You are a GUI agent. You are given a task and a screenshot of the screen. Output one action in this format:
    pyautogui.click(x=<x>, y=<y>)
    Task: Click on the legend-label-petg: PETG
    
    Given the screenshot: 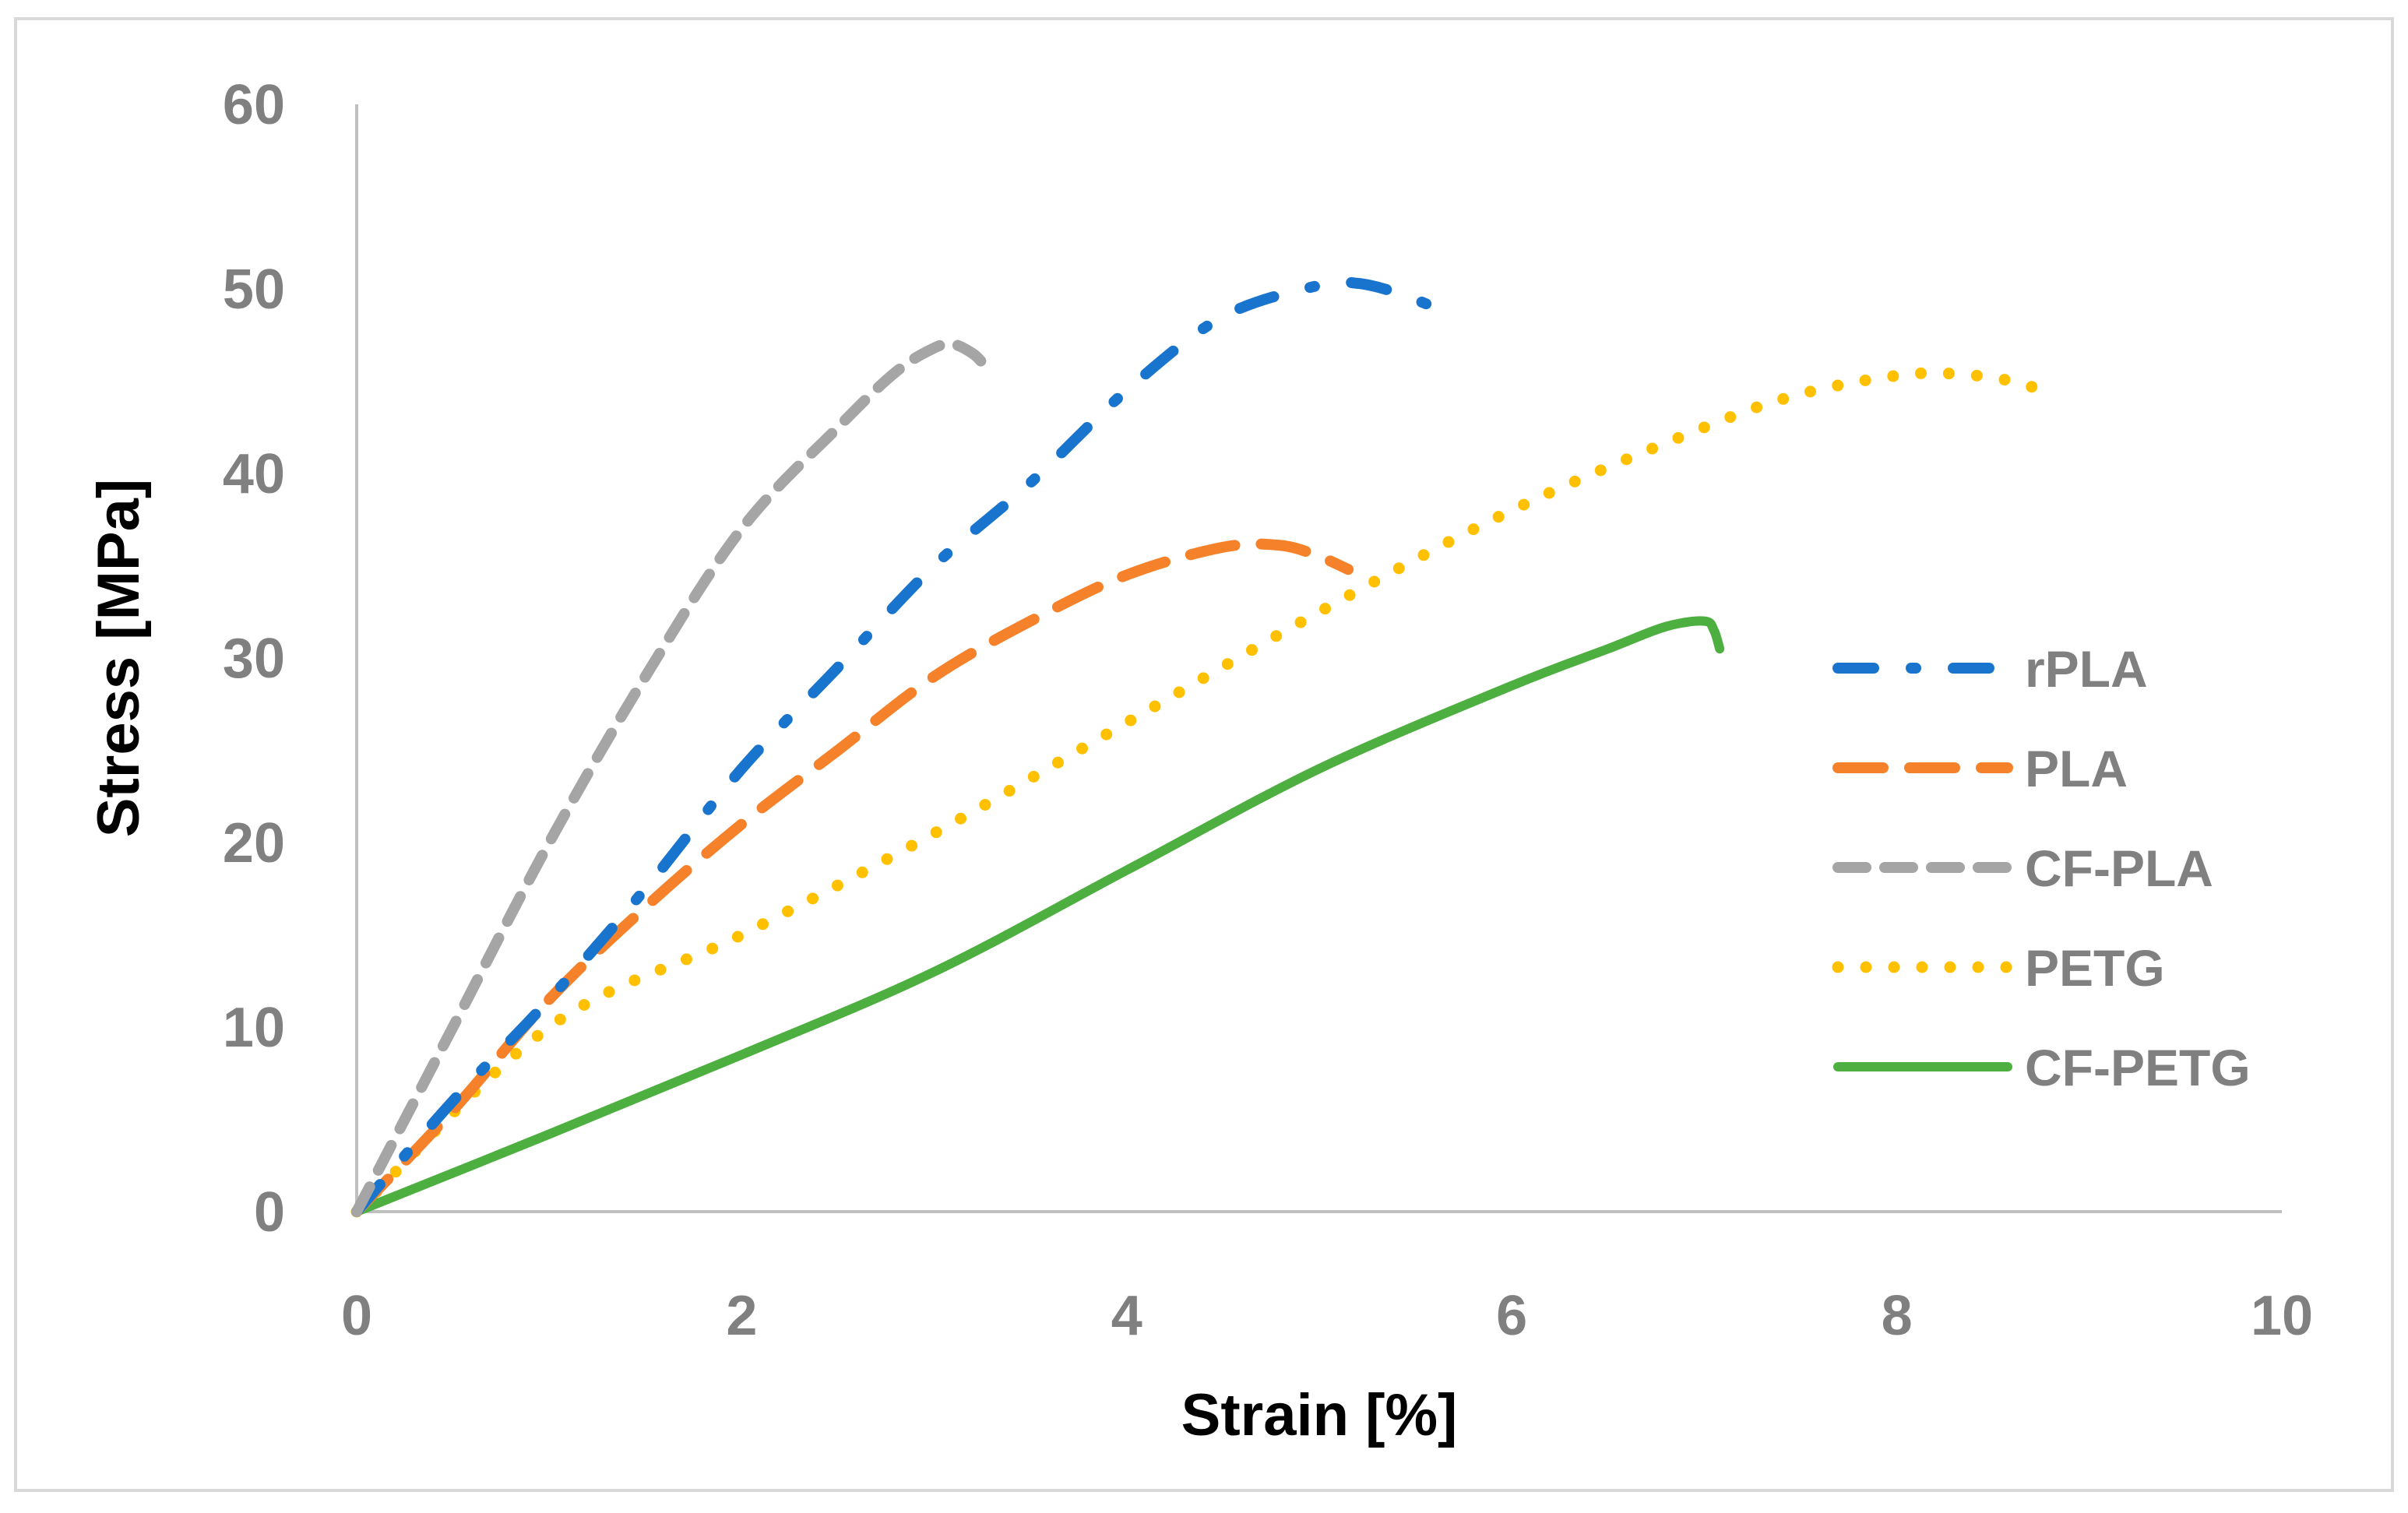 What is the action you would take?
    pyautogui.click(x=2095, y=968)
    